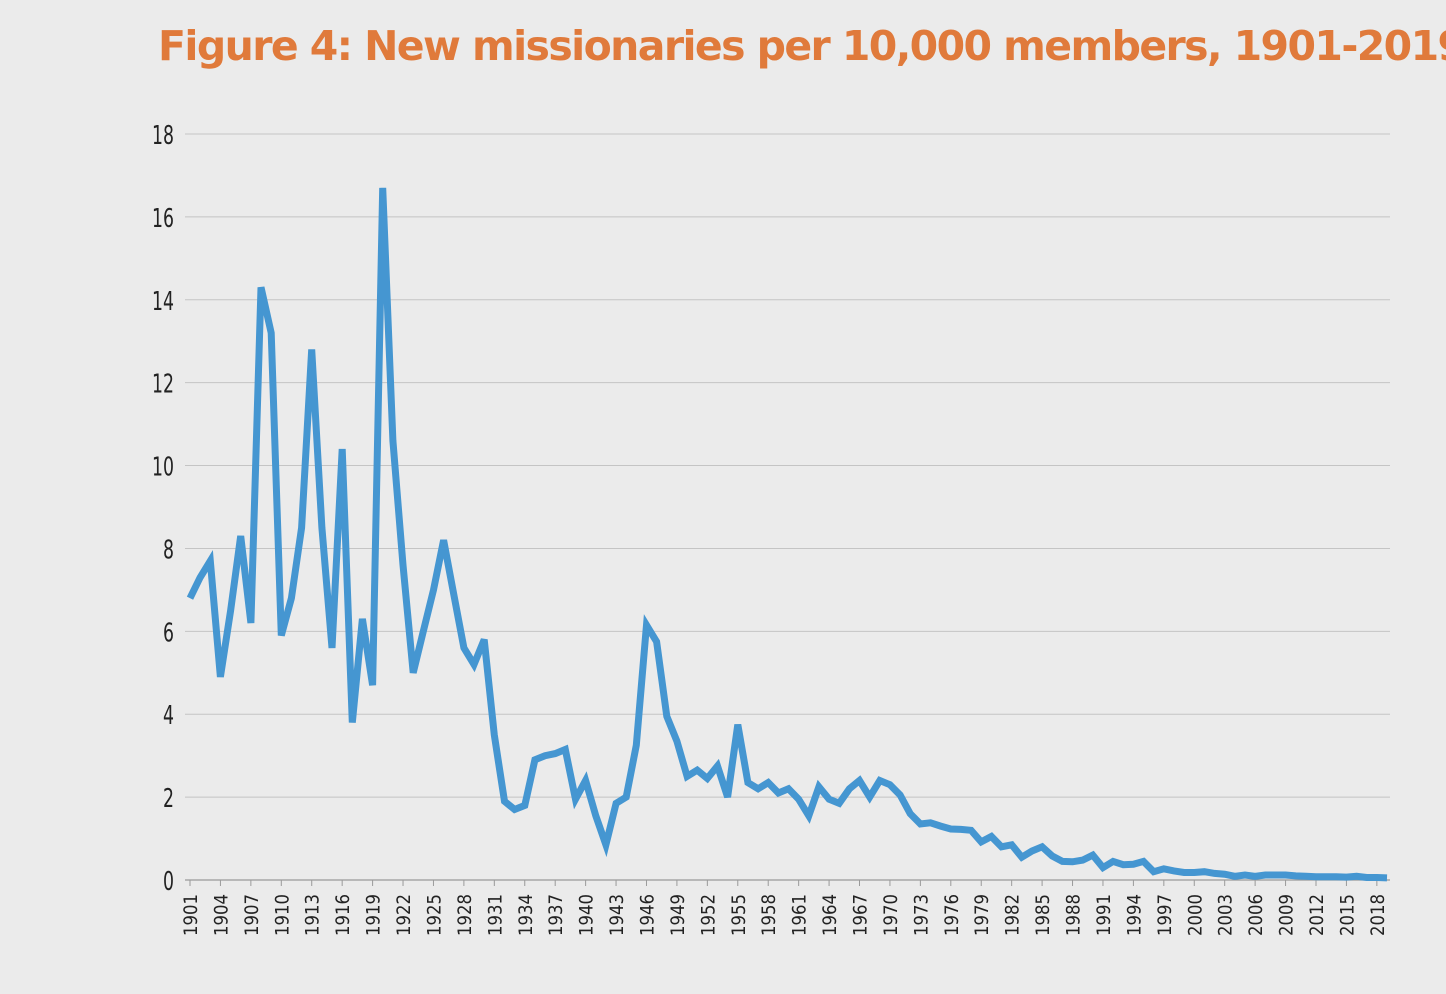  Describe the element at coordinates (1104, 915) in the screenshot. I see `x-tick-label: 1991` at that location.